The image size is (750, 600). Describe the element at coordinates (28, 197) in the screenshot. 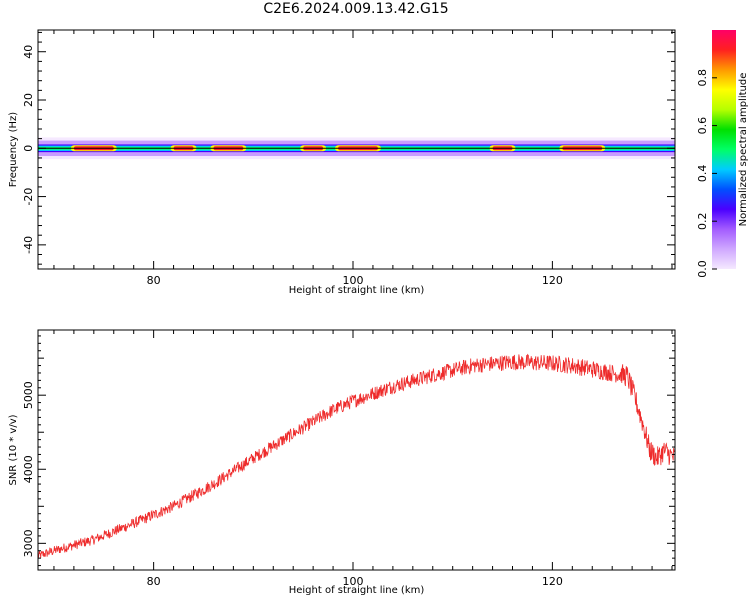

I see `y-tick-label: -20` at that location.